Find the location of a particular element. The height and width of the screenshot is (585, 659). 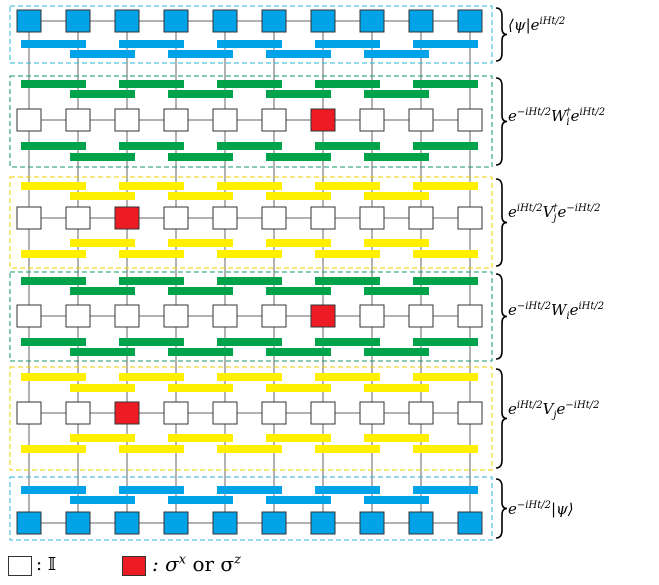

label-w: e−iHt/2WieiHt/2 is located at coordinates (556, 311).